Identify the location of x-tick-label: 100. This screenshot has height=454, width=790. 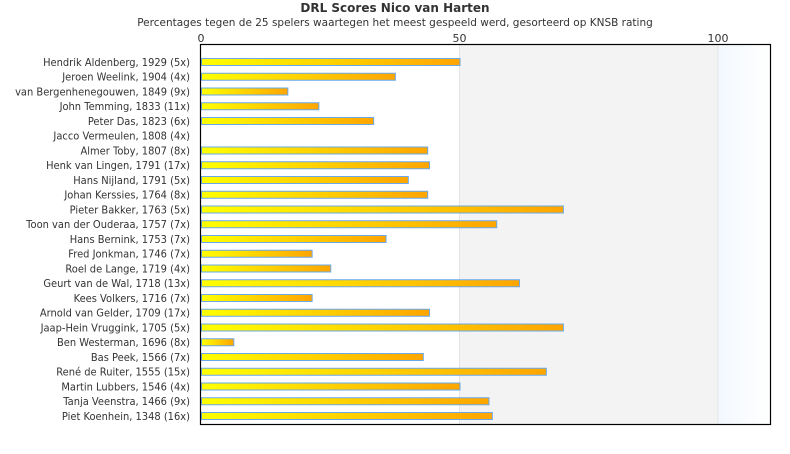
(718, 38).